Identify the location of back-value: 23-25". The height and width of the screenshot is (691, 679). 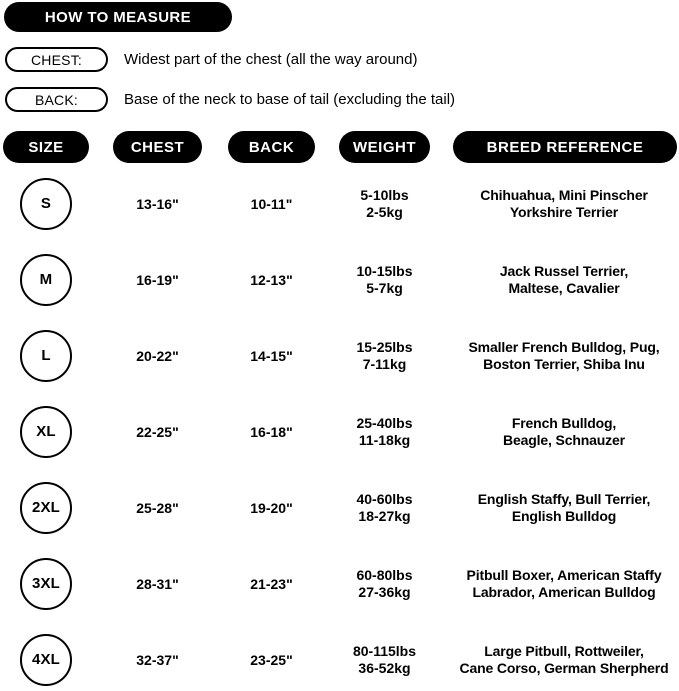
(271, 659).